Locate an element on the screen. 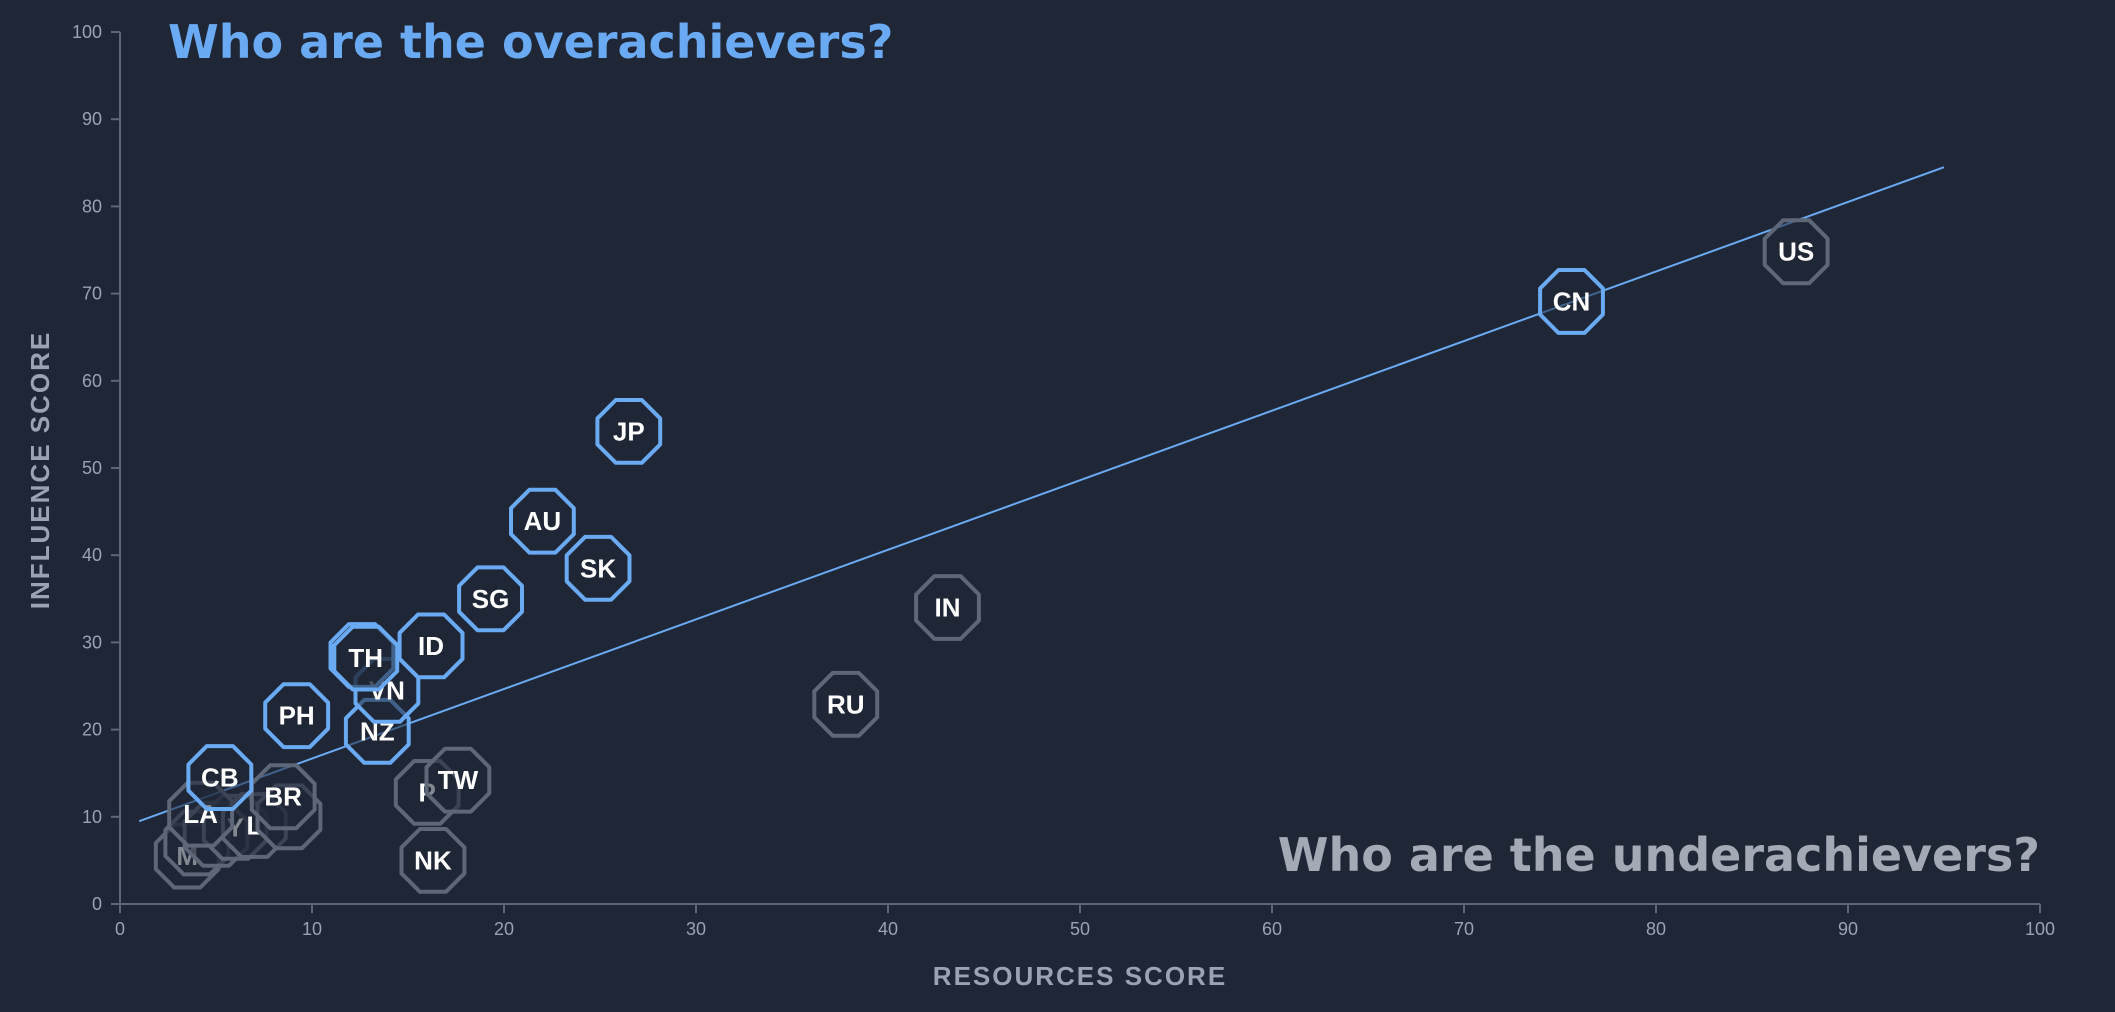 This screenshot has height=1012, width=2115. x-axis-ticks: 0 10 20 30 40 50 60 70 80 90 100 is located at coordinates (1085, 921).